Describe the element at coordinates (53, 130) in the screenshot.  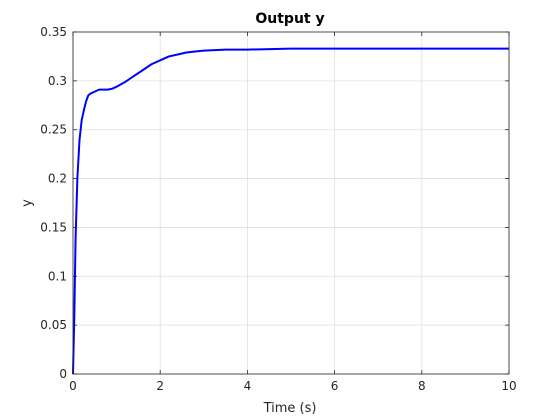
I see `y-tick-label: 0.25` at that location.